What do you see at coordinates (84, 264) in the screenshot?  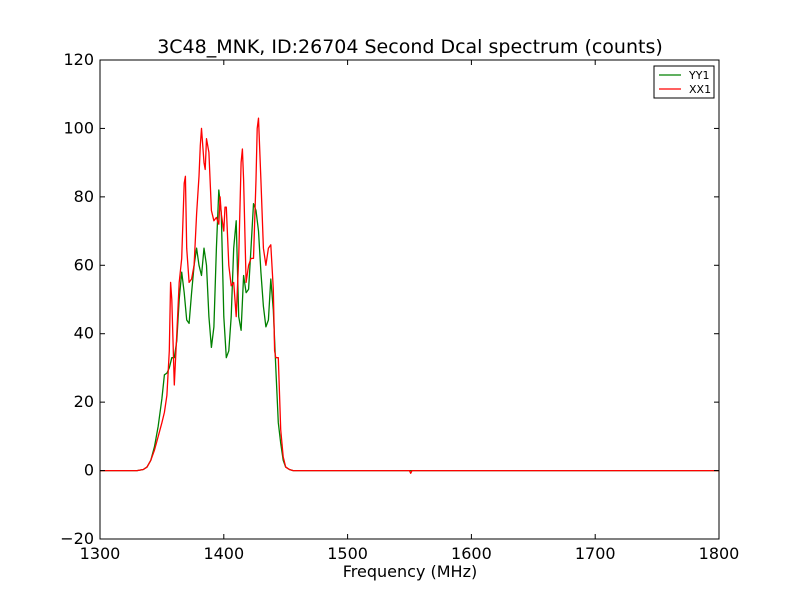 I see `y-tick-label: 60` at bounding box center [84, 264].